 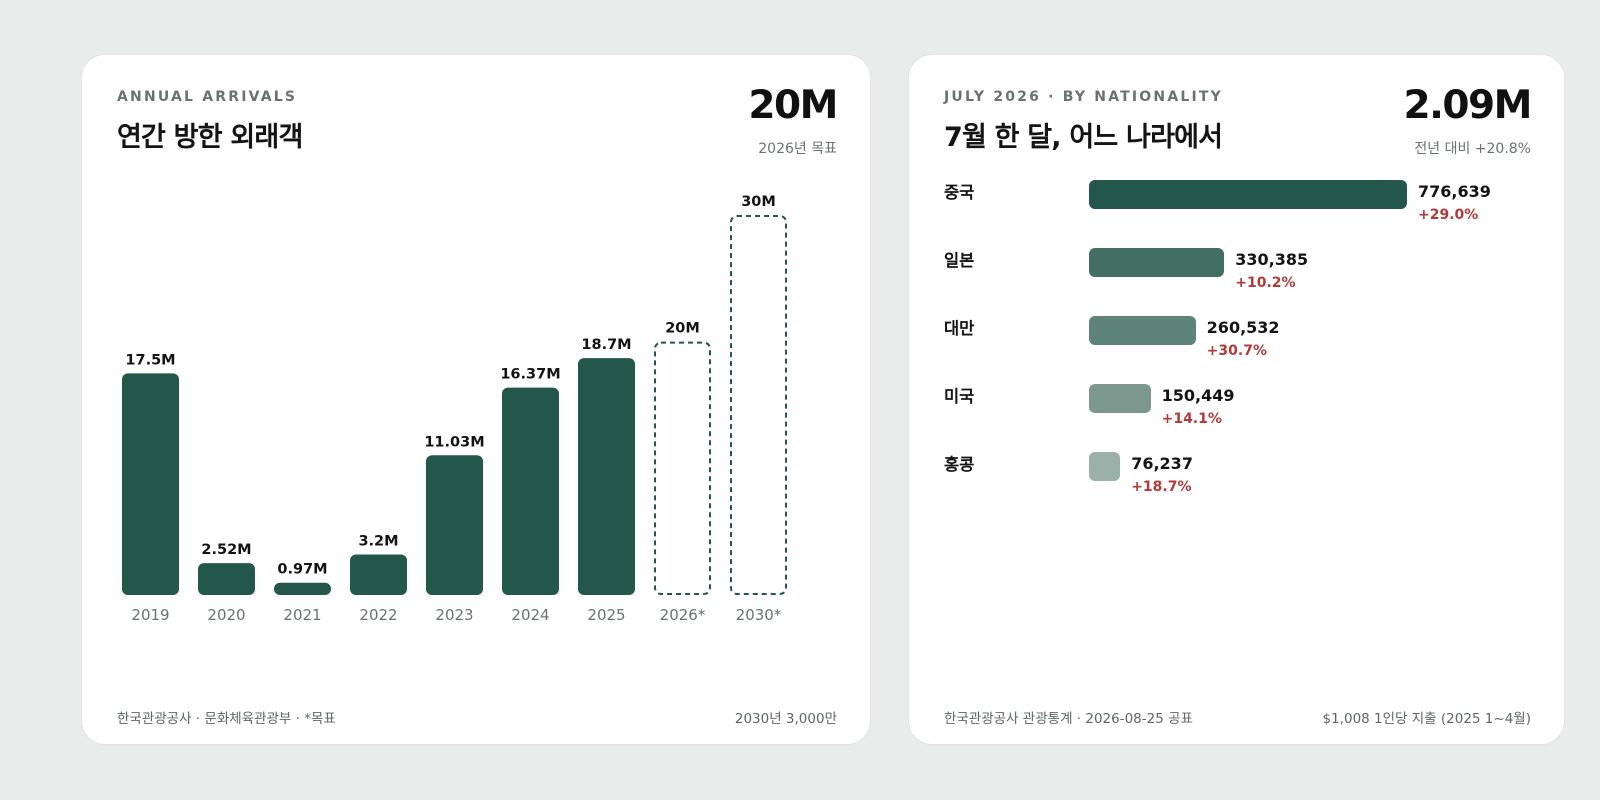 What do you see at coordinates (226, 719) in the screenshot?
I see `annual-source-note: 한국관광공사 · 문화체육관광부 · *목표` at bounding box center [226, 719].